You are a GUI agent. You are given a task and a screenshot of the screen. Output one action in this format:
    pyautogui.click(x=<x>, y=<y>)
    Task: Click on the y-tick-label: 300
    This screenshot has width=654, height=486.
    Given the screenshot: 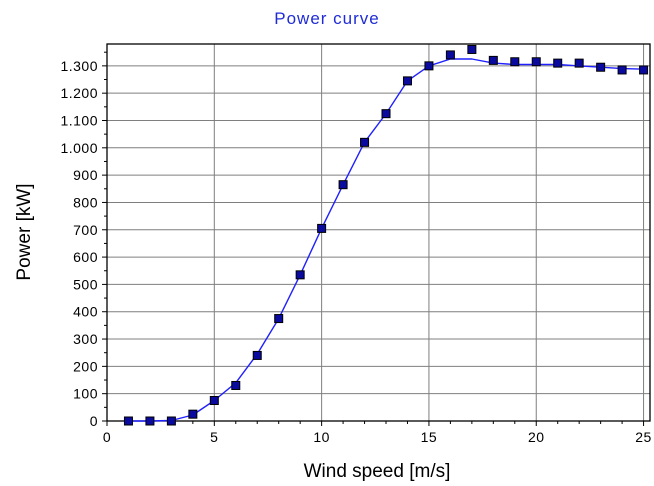 What is the action you would take?
    pyautogui.click(x=85, y=339)
    